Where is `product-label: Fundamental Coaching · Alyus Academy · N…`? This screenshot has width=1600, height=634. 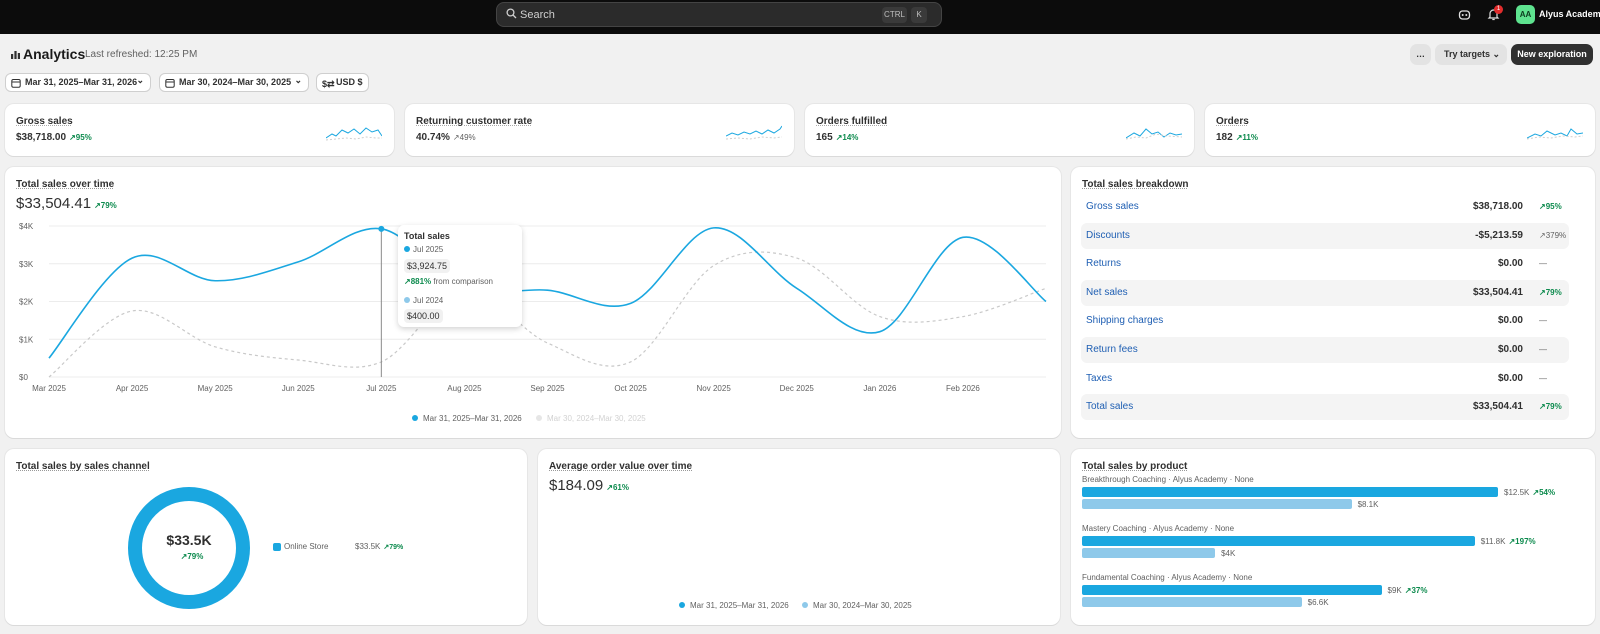
product-label: Fundamental Coaching · Alyus Academy · N… is located at coordinates (1167, 577).